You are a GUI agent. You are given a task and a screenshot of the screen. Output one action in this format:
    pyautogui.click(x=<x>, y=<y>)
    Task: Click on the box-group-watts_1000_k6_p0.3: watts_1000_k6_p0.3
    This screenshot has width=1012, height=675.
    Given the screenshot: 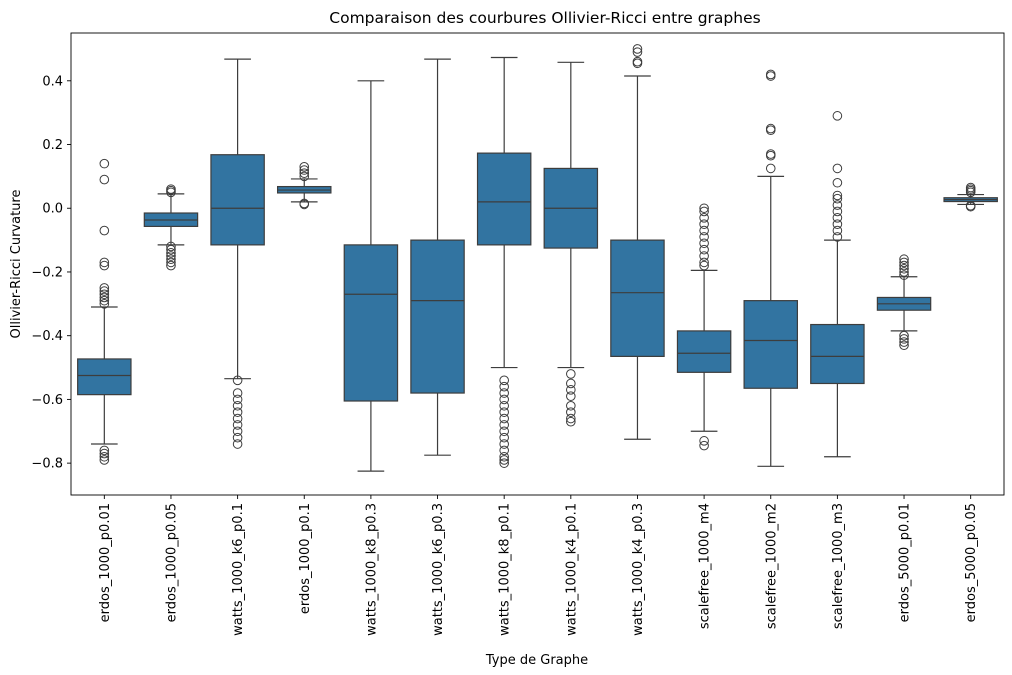 What is the action you would take?
    pyautogui.click(x=437, y=347)
    